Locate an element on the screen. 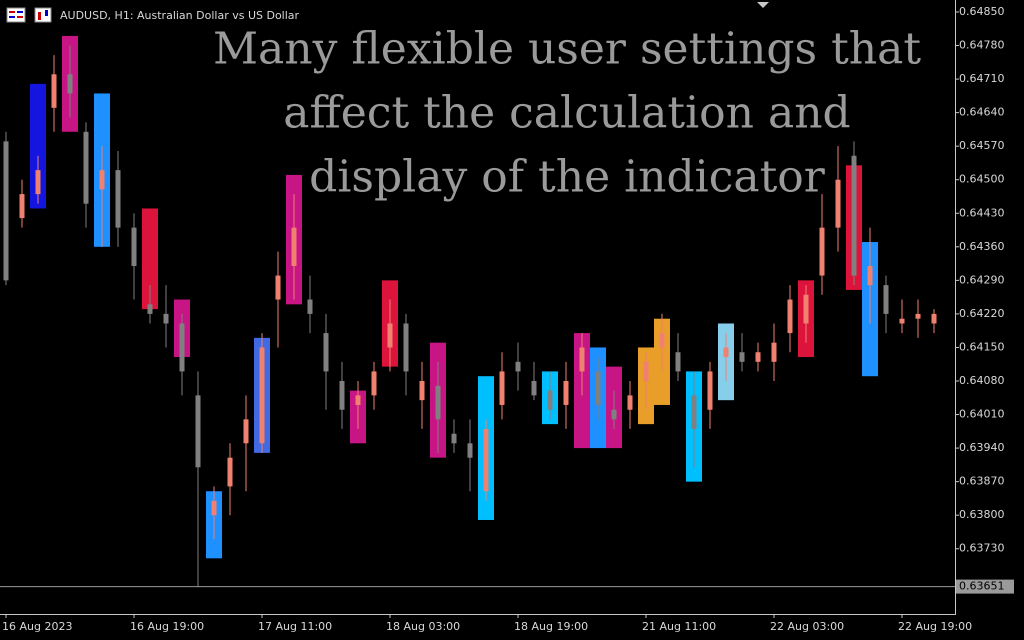 This screenshot has height=640, width=1024. y-tick-label: 0.64850 is located at coordinates (982, 11).